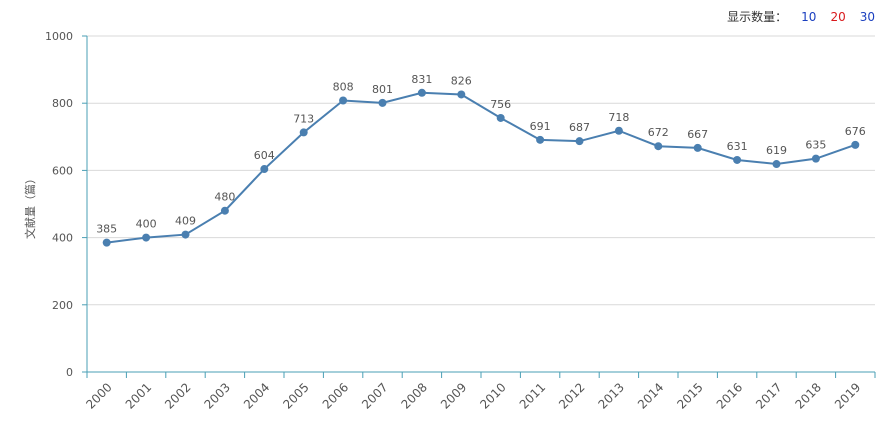 The image size is (885, 429). What do you see at coordinates (138, 395) in the screenshot?
I see `x-tick-label-2001: 2001` at bounding box center [138, 395].